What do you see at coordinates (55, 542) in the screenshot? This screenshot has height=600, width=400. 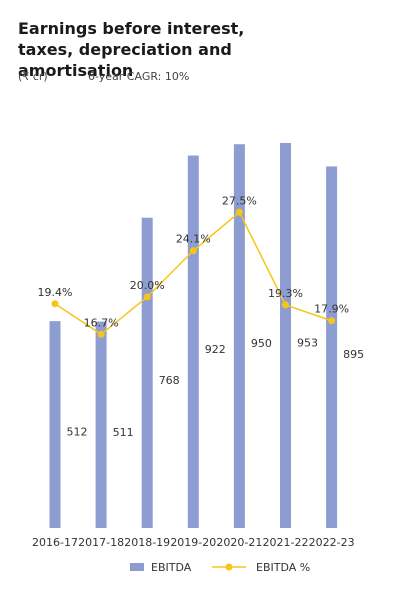 I see `x-tick-label: 2016-17` at bounding box center [55, 542].